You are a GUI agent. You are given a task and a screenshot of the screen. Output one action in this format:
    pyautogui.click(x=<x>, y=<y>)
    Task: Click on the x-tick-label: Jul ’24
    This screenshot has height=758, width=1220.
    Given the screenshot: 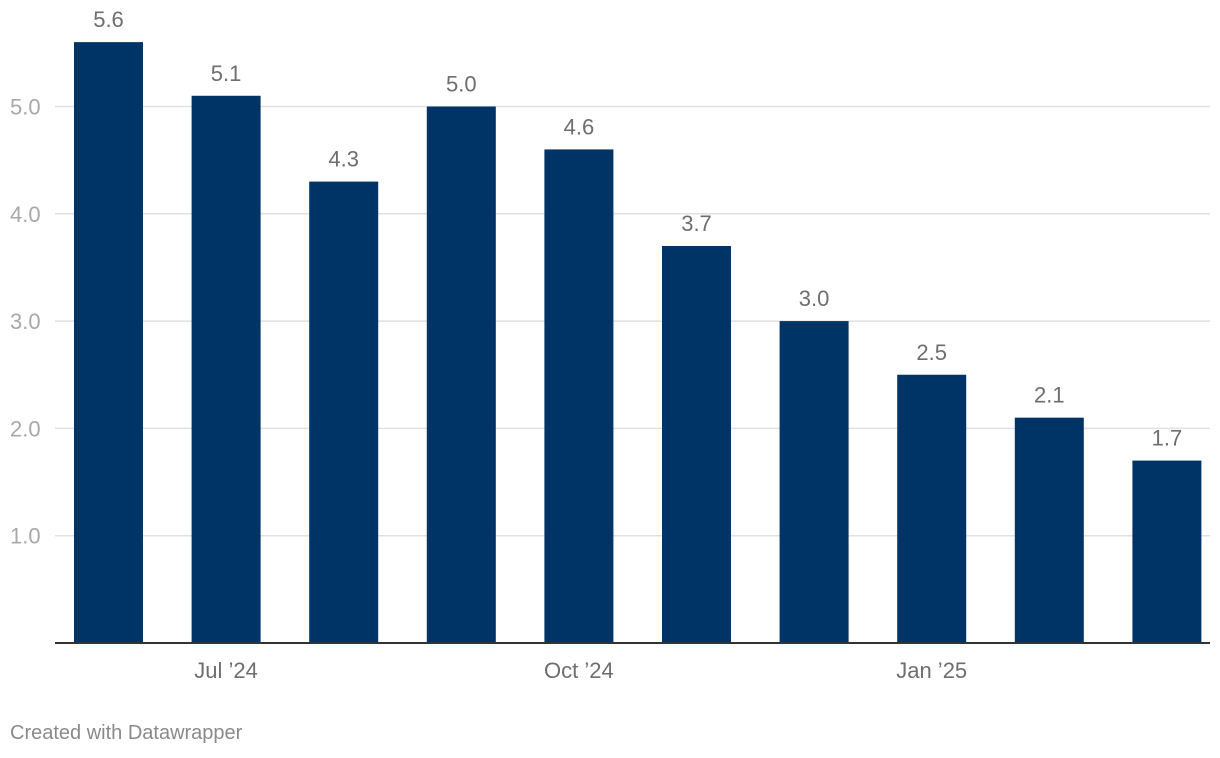 What is the action you would take?
    pyautogui.click(x=226, y=670)
    